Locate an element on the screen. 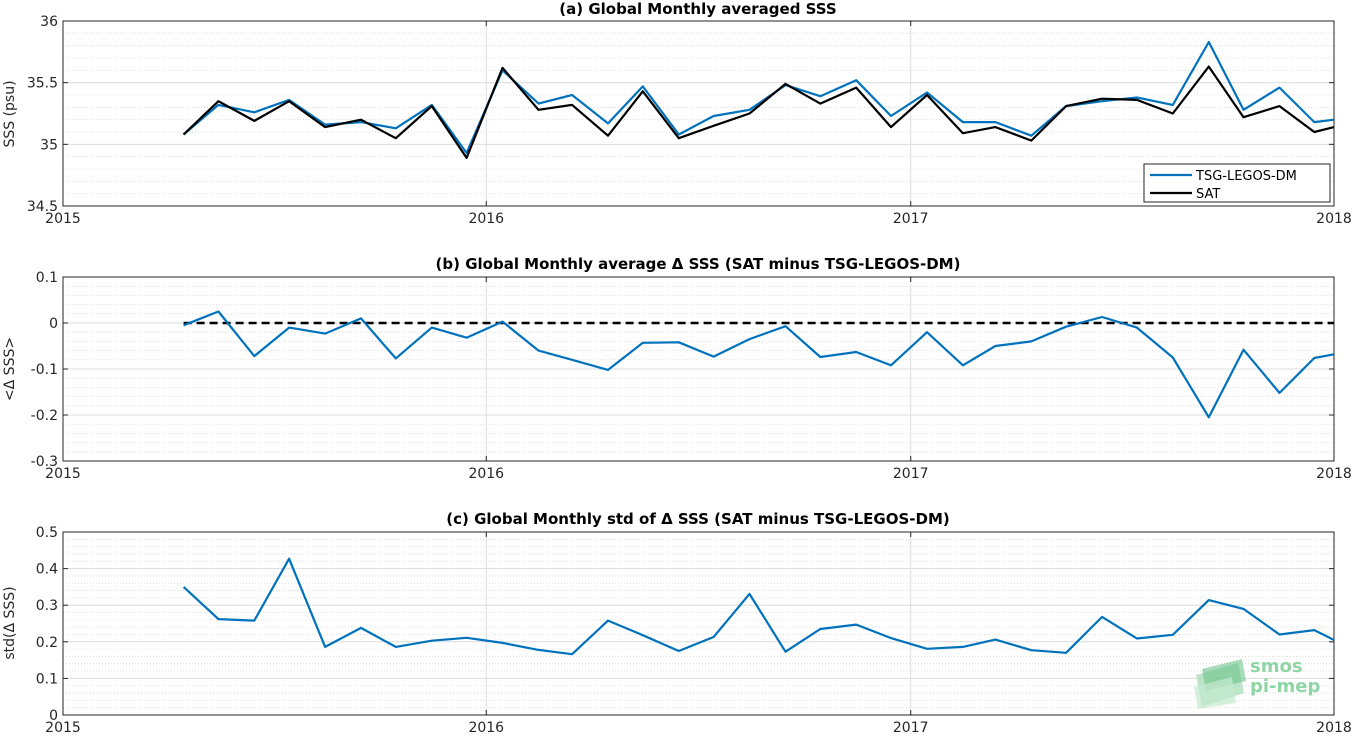  y-axis-label: std(Δ SSS) is located at coordinates (10, 622).